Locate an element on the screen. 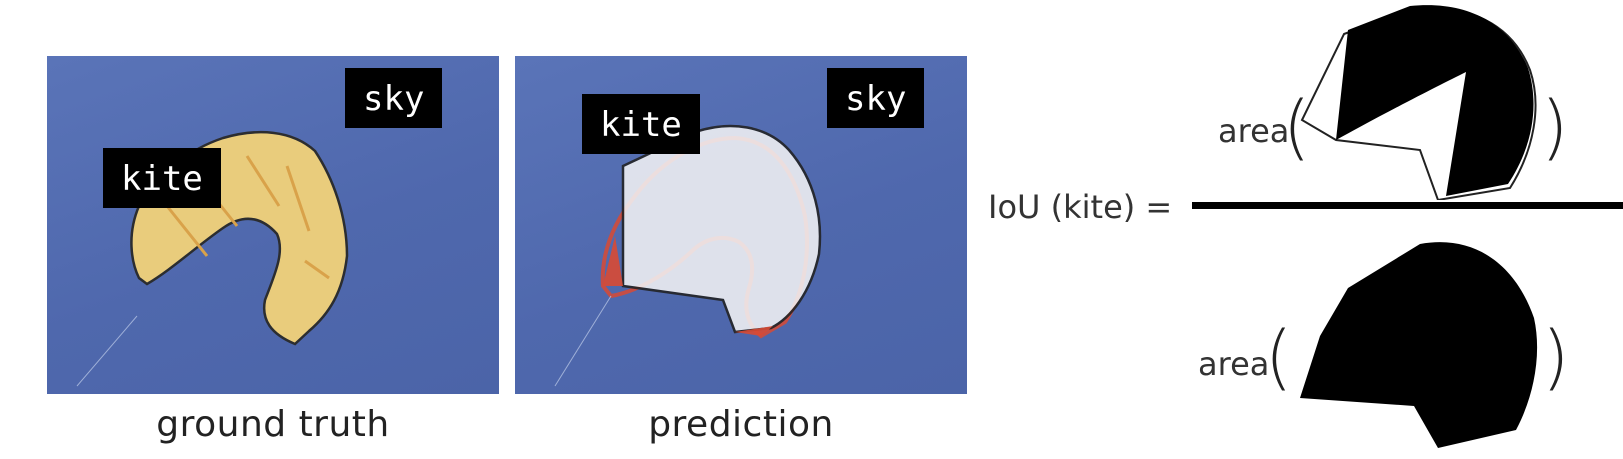 This screenshot has width=1623, height=459. area-word-bottom: area is located at coordinates (1234, 364).